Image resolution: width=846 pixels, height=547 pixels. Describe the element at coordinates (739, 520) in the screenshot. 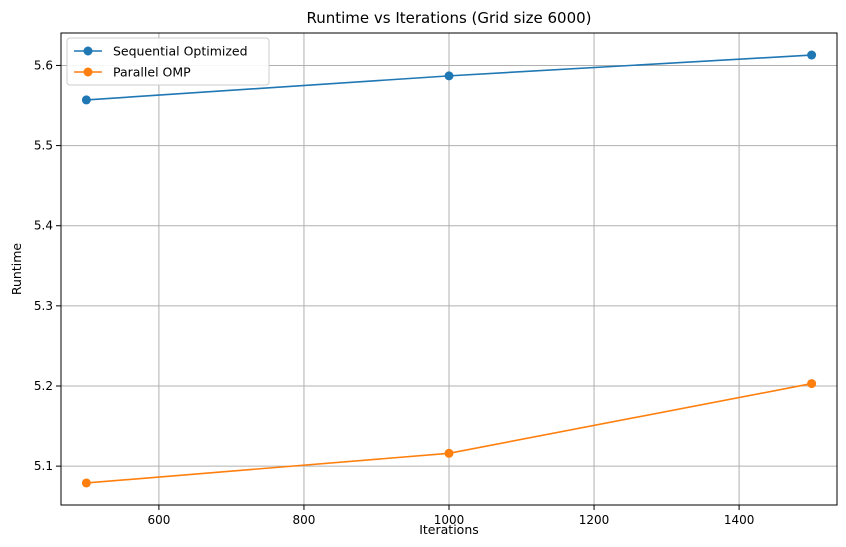

I see `x-tick-label: 1400` at that location.